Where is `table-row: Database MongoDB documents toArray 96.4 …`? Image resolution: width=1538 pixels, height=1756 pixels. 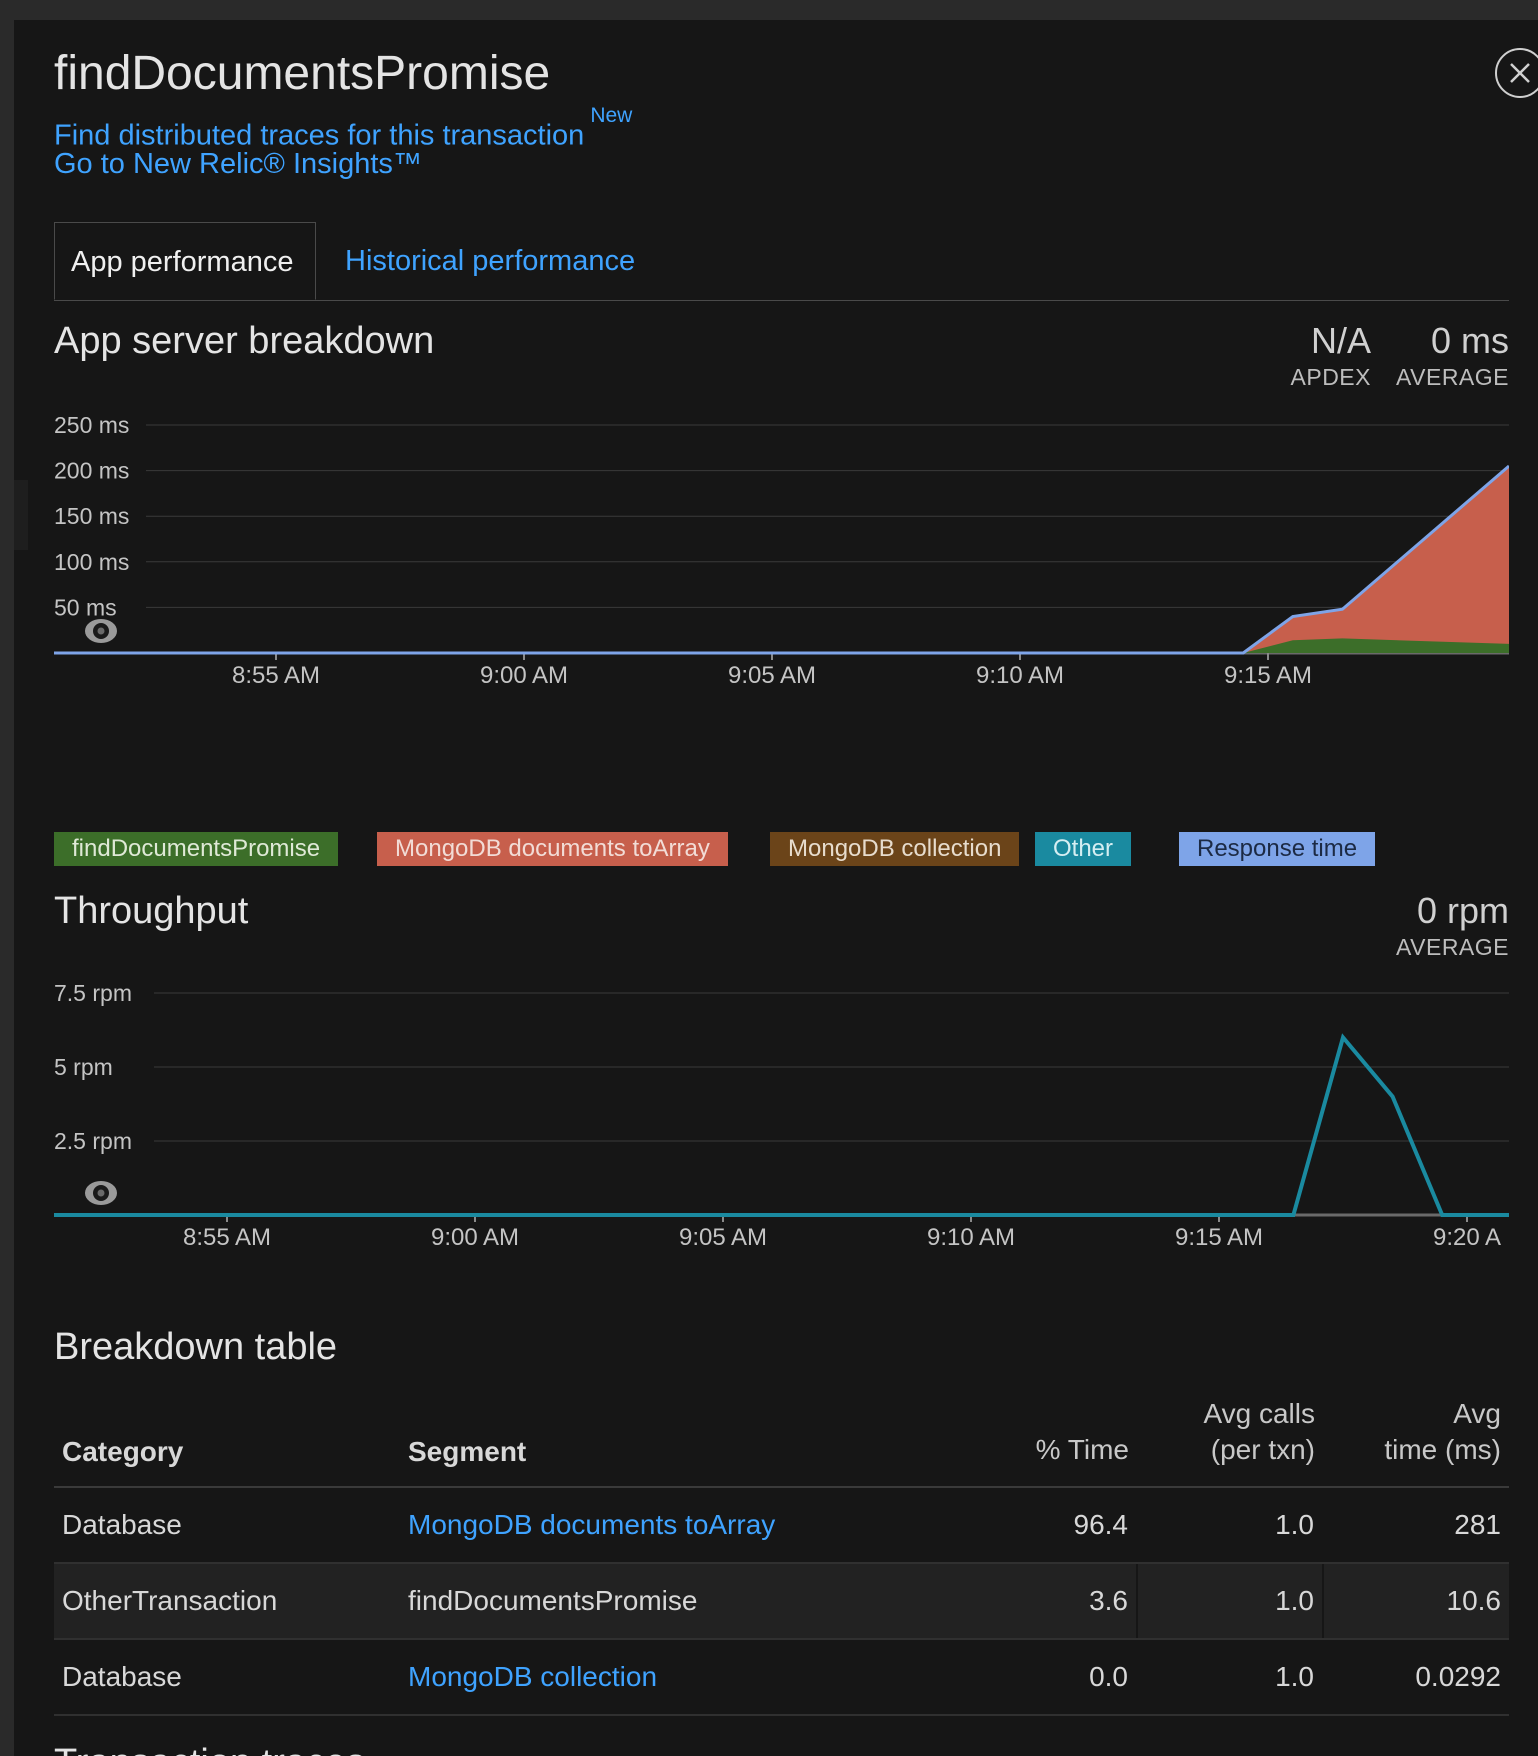
table-row: Database MongoDB documents toArray 96.4 … is located at coordinates (781, 1525).